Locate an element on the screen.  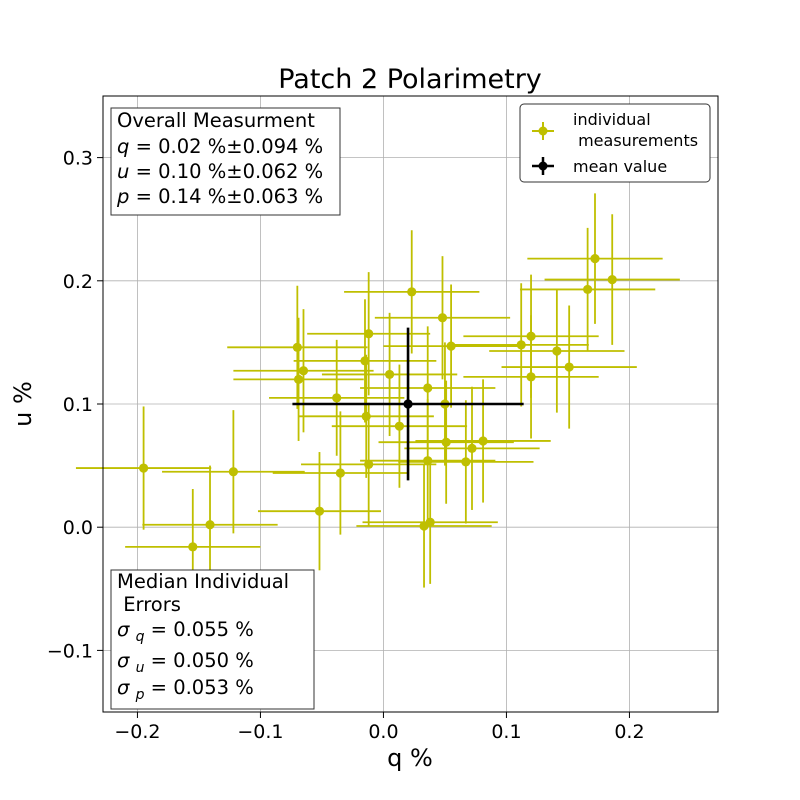
y-axis-label: u % is located at coordinates (23, 404).